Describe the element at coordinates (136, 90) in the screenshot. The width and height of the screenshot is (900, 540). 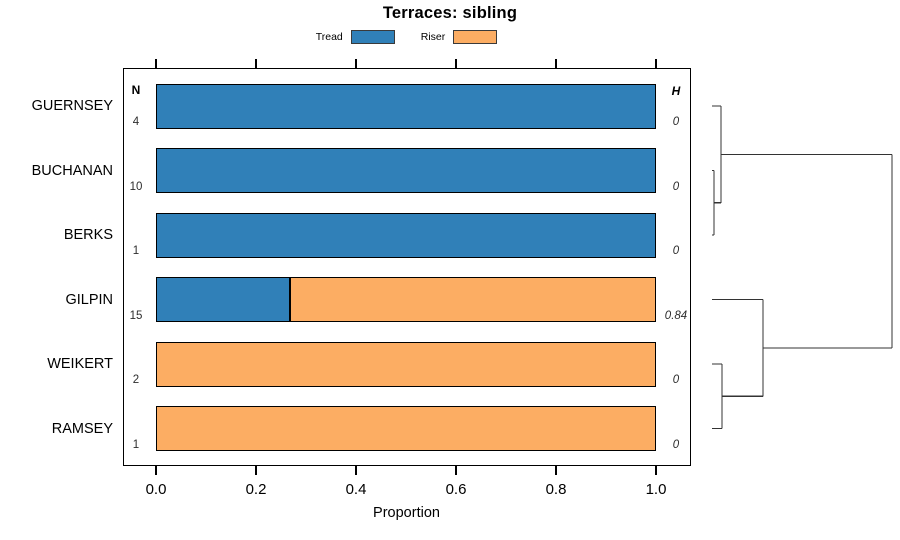
I see `n-column-header: N` at that location.